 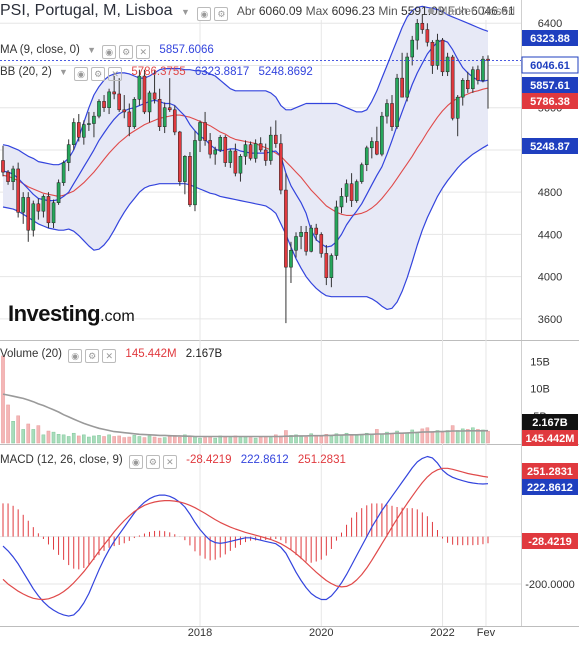 What do you see at coordinates (353, 11) in the screenshot?
I see `ohlc-high-value: 6096.23` at bounding box center [353, 11].